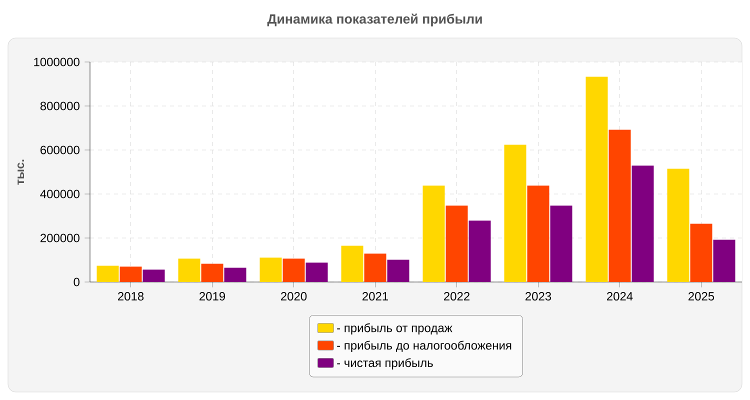  What do you see at coordinates (539, 296) in the screenshot?
I see `x-tick-label: 2023` at bounding box center [539, 296].